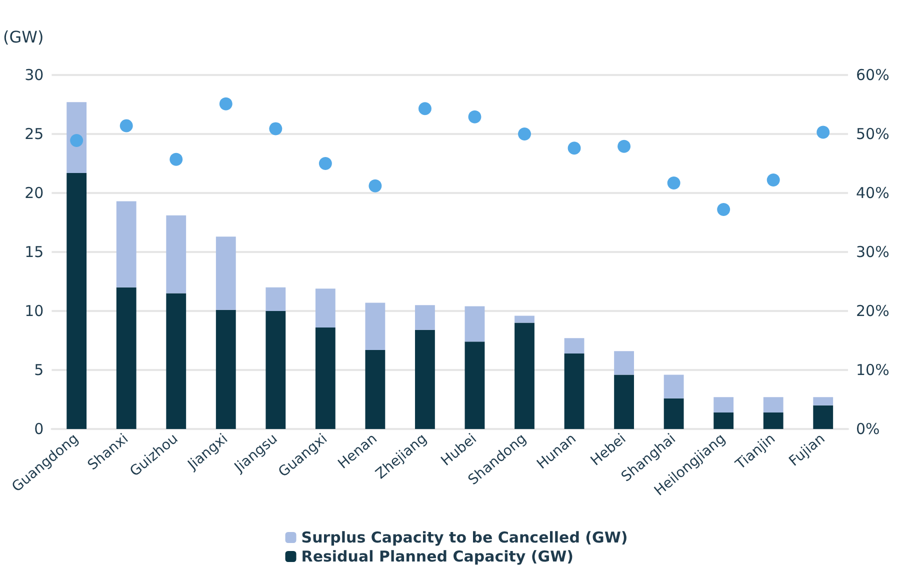 Image resolution: width=913 pixels, height=569 pixels. What do you see at coordinates (873, 311) in the screenshot?
I see `y2-tick-label: 20%` at bounding box center [873, 311].